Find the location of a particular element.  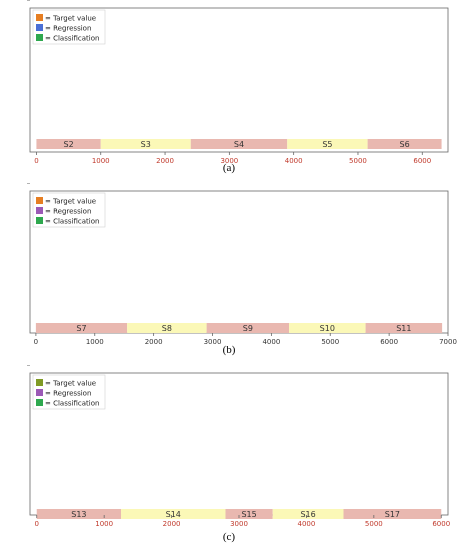

y-tick-label: 3 is located at coordinates (22, 1).